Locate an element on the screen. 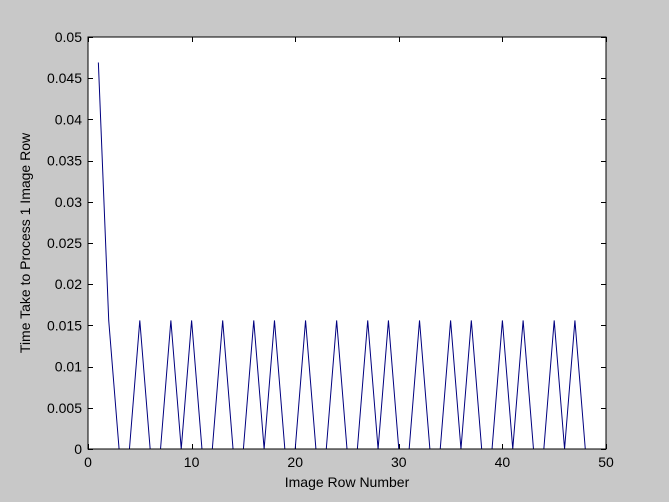  x-axis-label: Image Row Number is located at coordinates (347, 482).